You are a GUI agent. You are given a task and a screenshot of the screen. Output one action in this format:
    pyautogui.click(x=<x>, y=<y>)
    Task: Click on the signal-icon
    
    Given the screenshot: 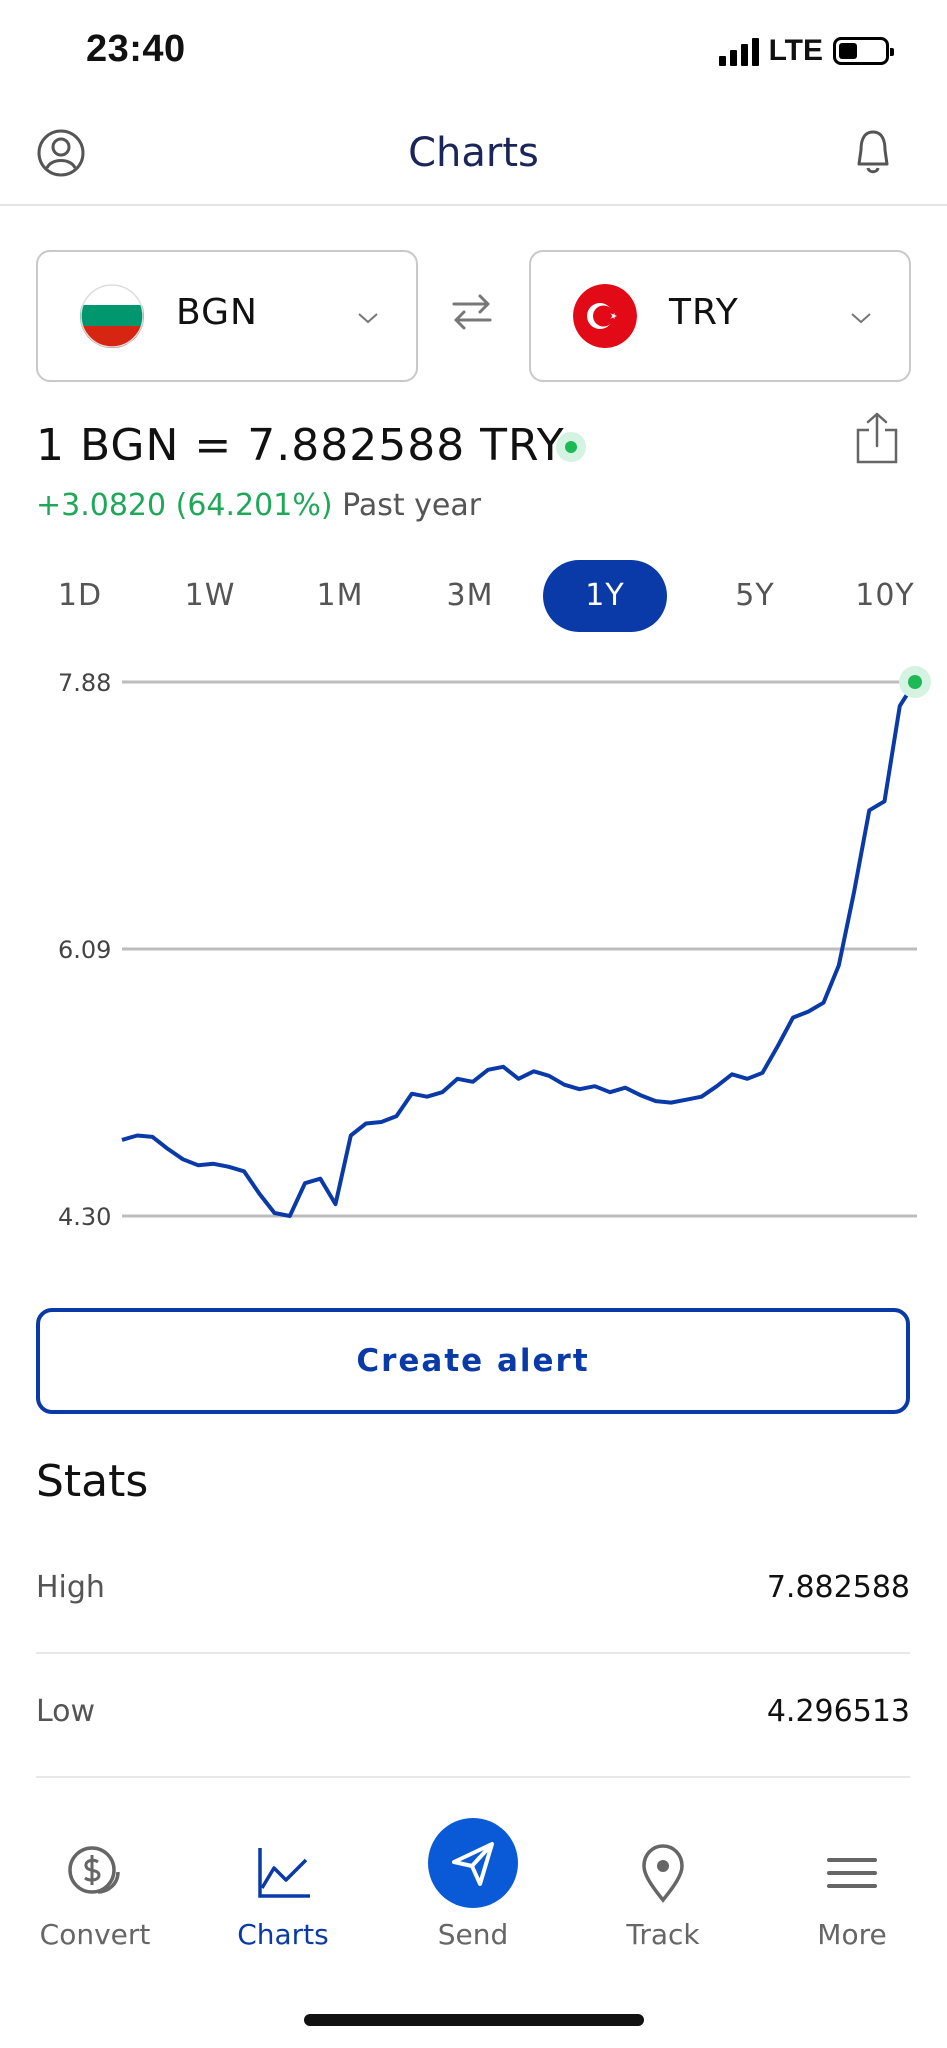 What is the action you would take?
    pyautogui.click(x=738, y=51)
    